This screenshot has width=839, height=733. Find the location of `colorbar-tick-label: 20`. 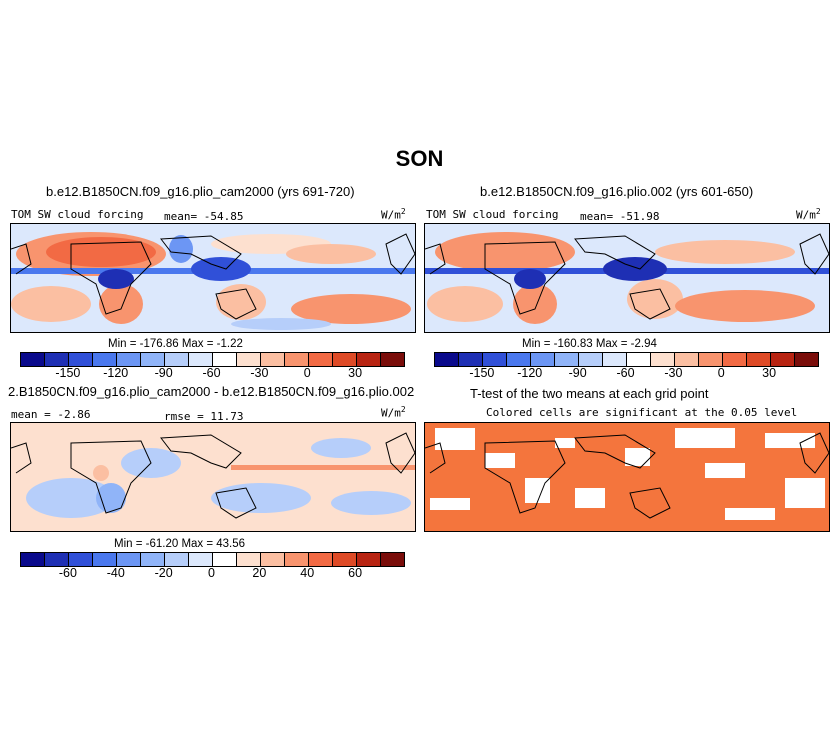

colorbar-tick-label: 20 is located at coordinates (259, 573).